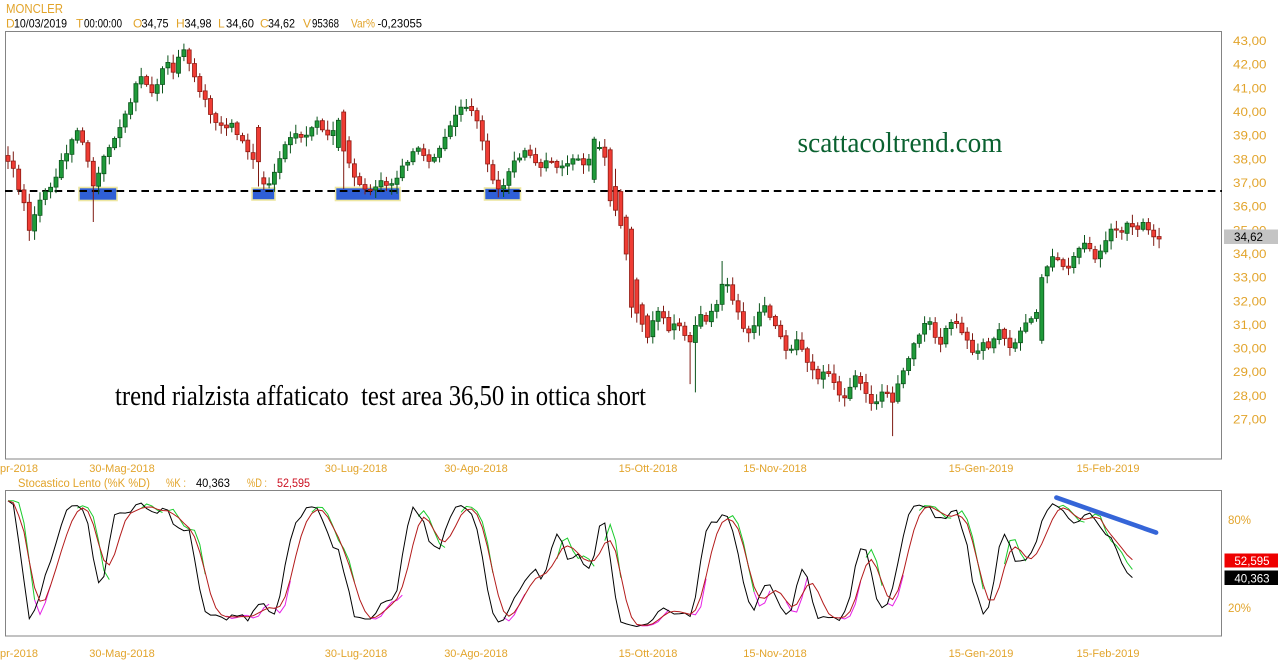 This screenshot has height=668, width=1278. I want to click on svg-text: V, so click(307, 24).